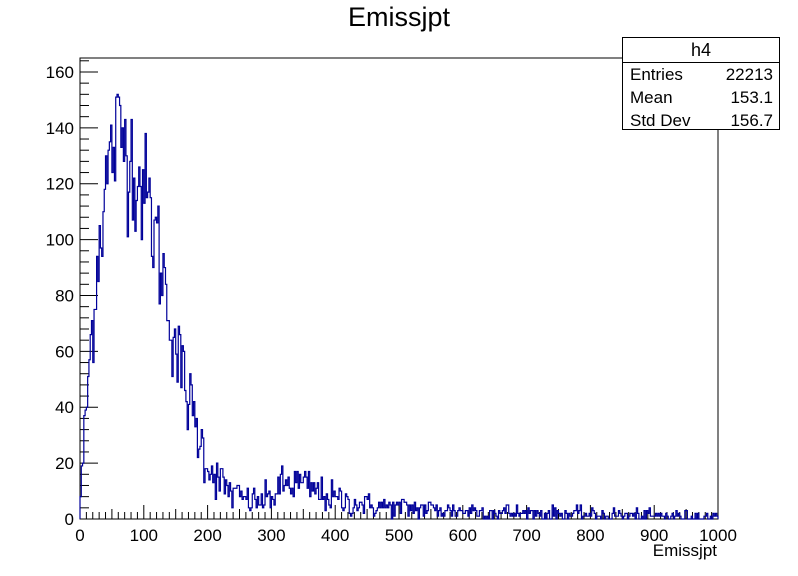 Image resolution: width=798 pixels, height=576 pixels. What do you see at coordinates (590, 535) in the screenshot?
I see `x-tick-label: 800` at bounding box center [590, 535].